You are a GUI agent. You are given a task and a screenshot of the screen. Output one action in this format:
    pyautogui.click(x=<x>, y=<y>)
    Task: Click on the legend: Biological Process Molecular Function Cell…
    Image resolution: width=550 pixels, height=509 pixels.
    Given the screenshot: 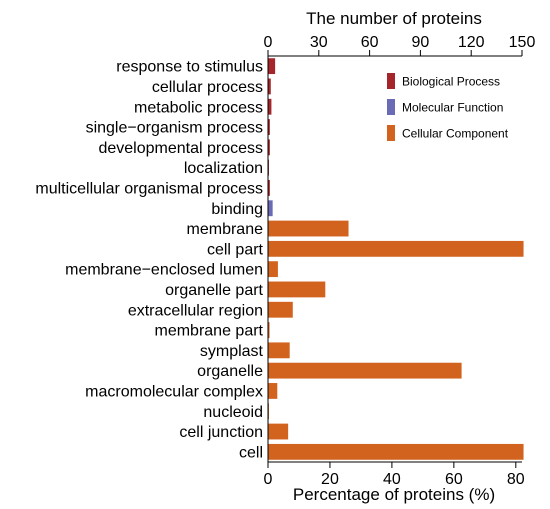 What is the action you would take?
    pyautogui.click(x=448, y=107)
    